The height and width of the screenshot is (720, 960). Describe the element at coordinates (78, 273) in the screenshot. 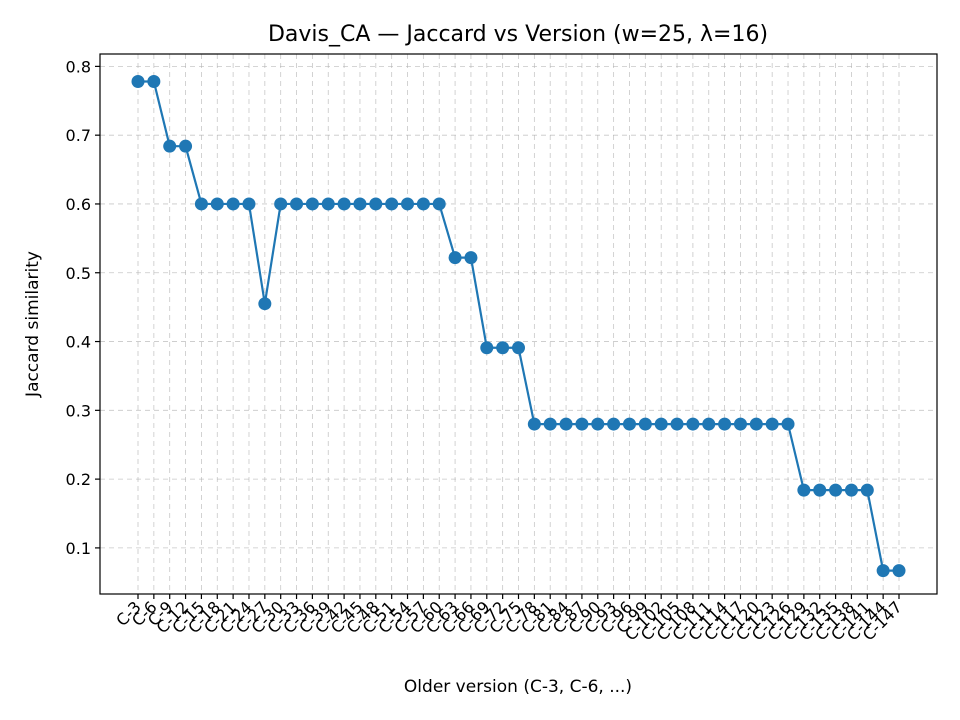

I see `y-tick-label: 0.5` at that location.